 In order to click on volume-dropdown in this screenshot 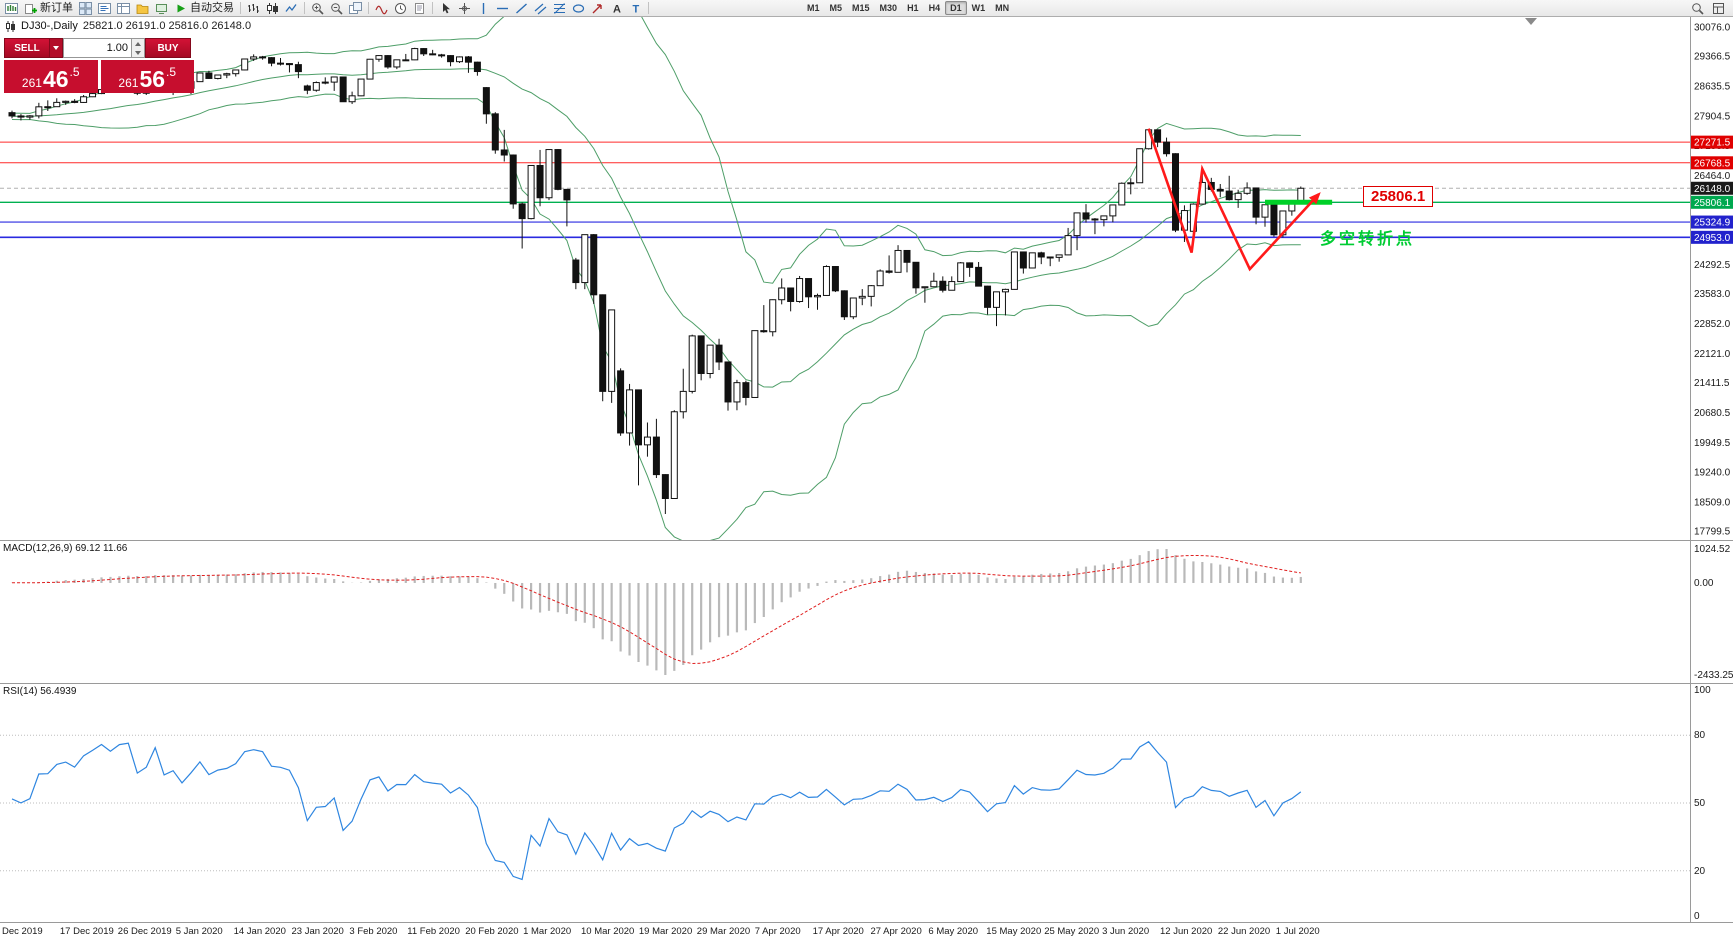, I will do `click(56, 48)`.